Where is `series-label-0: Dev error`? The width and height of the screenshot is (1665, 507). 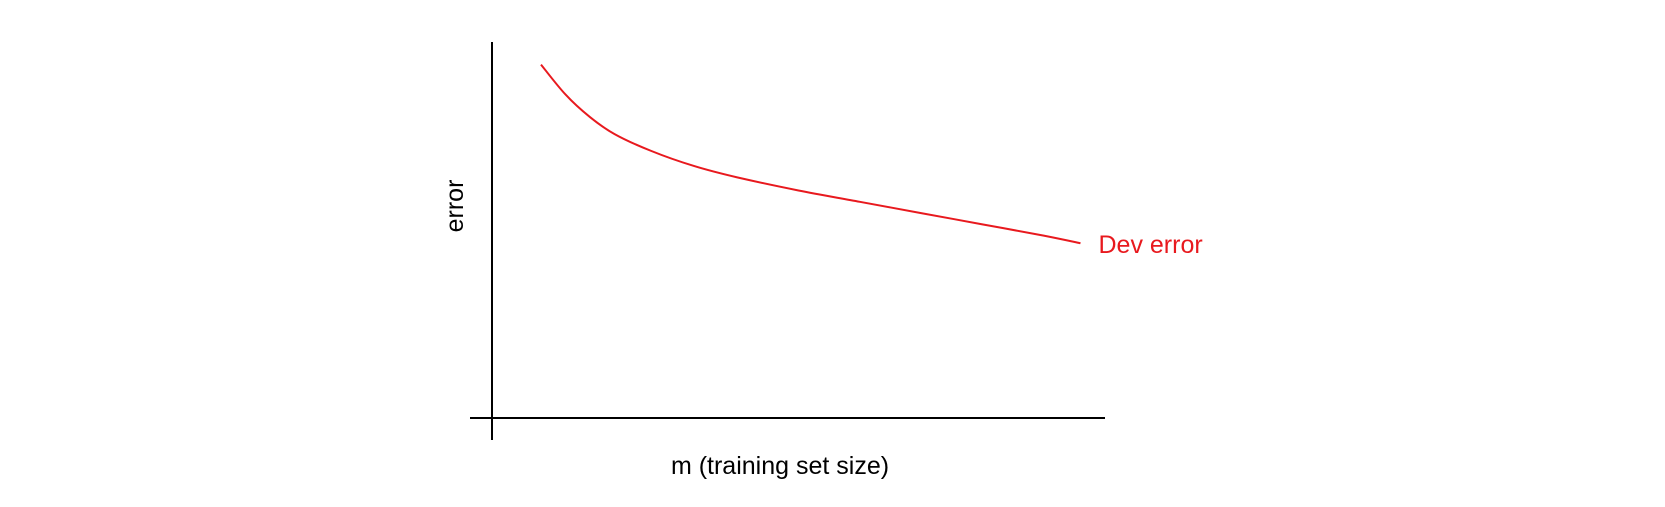 series-label-0: Dev error is located at coordinates (1151, 245).